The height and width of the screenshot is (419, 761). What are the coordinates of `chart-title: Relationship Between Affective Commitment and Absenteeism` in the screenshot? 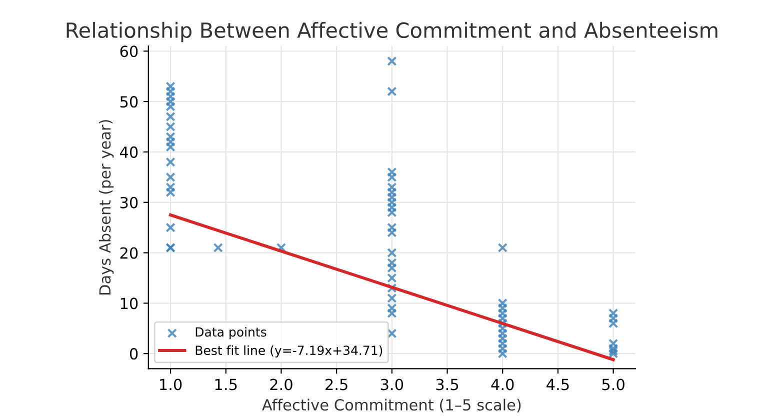 It's located at (392, 32).